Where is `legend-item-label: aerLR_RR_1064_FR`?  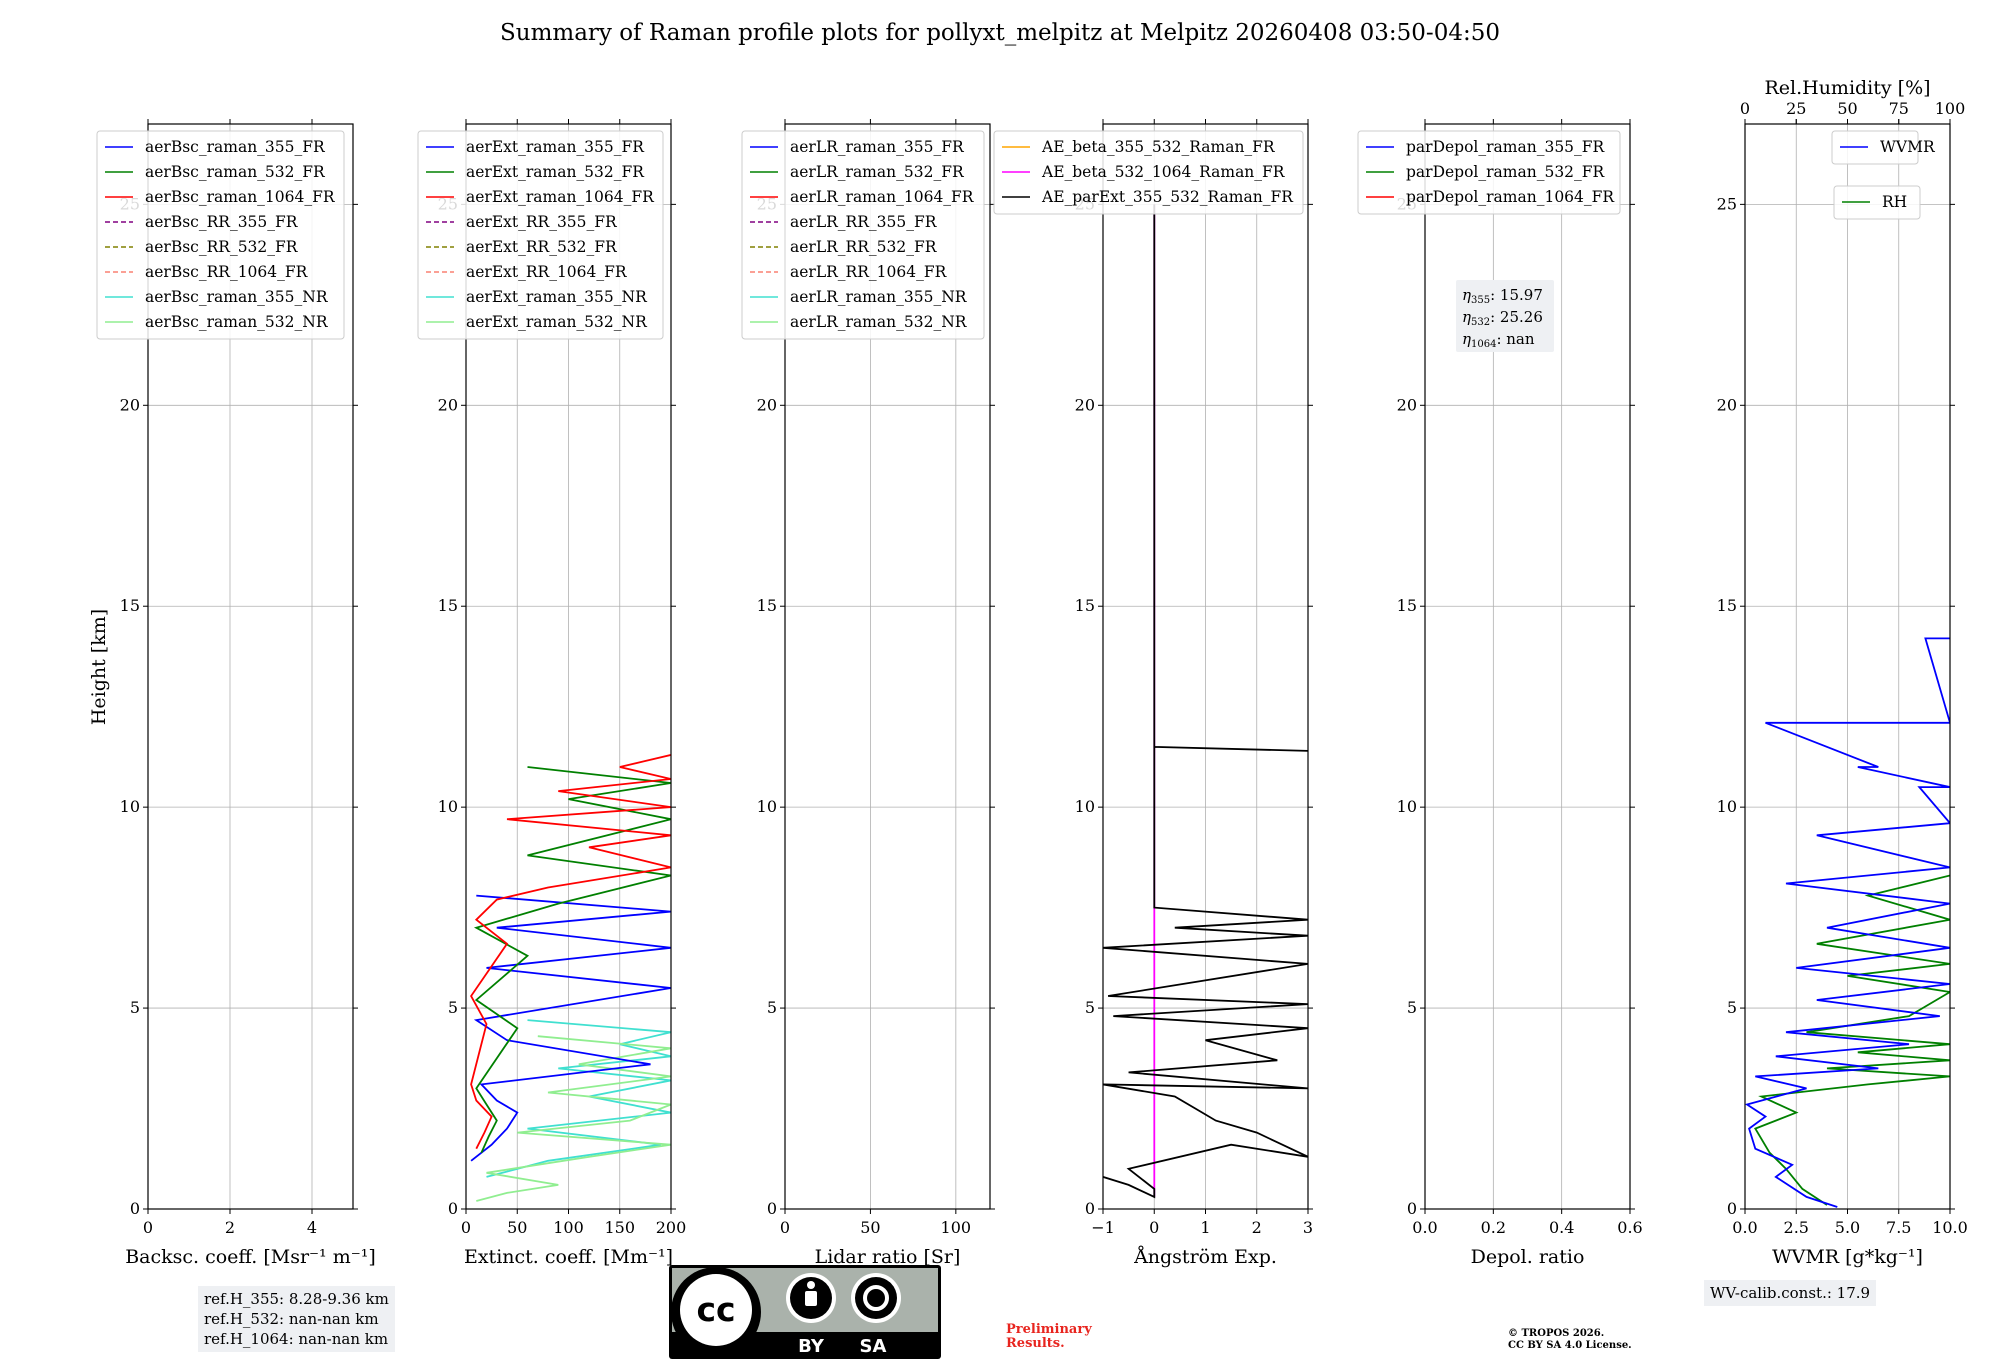
legend-item-label: aerLR_RR_1064_FR is located at coordinates (869, 272).